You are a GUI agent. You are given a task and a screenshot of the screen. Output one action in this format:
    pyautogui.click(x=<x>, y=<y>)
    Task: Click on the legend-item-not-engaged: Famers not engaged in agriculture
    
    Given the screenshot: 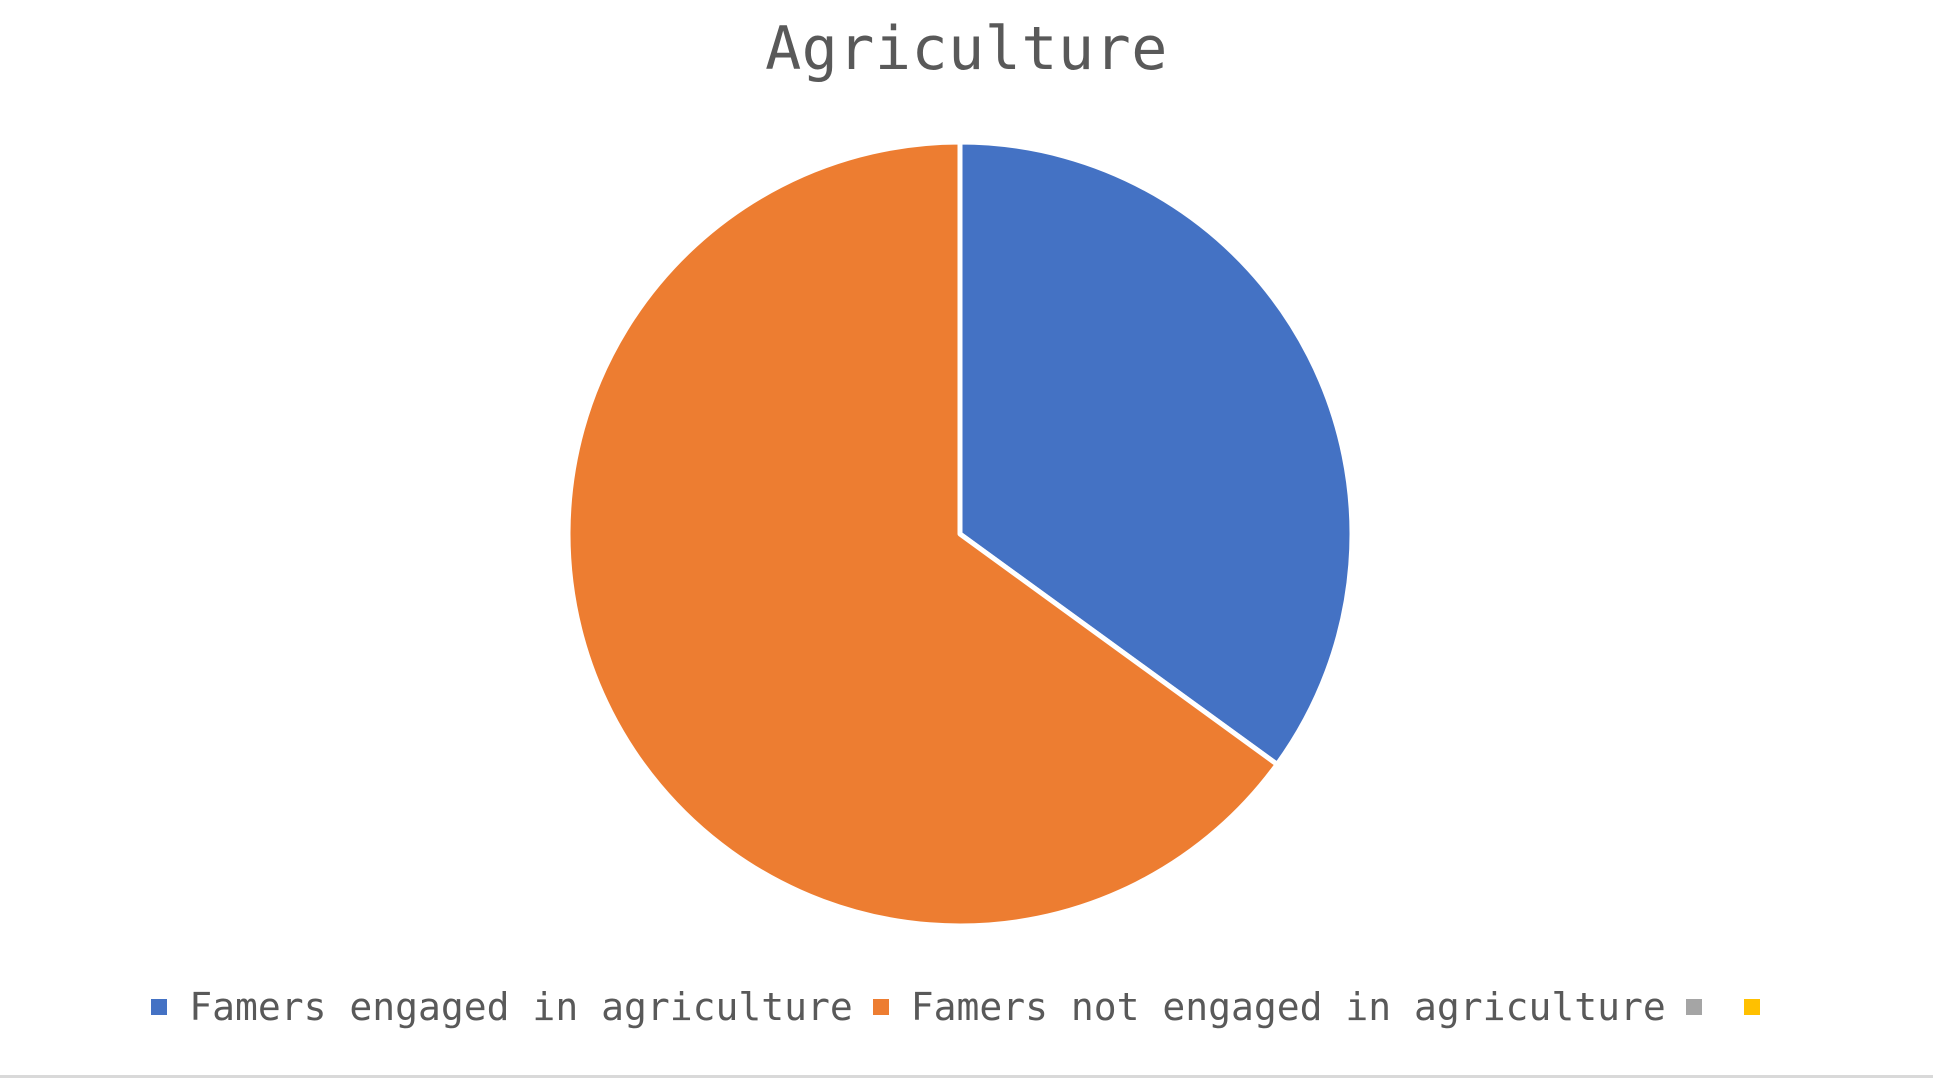 What is the action you would take?
    pyautogui.click(x=1269, y=1007)
    